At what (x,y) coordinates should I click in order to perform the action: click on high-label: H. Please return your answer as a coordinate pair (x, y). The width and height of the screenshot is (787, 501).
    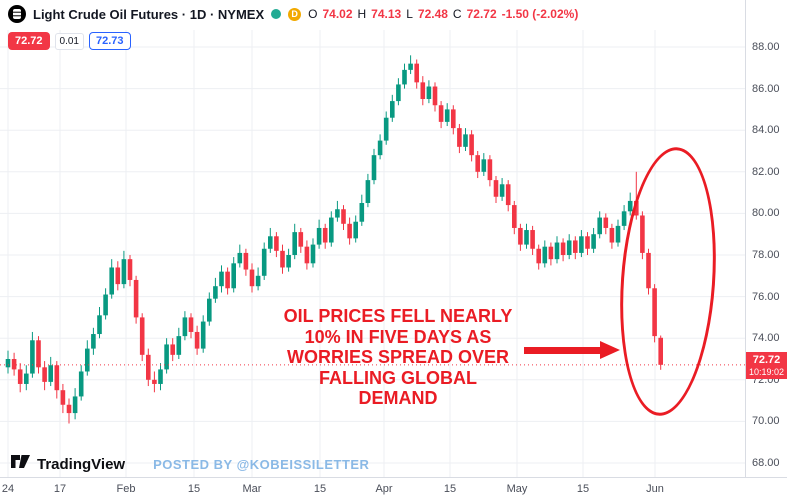
    Looking at the image, I should click on (362, 14).